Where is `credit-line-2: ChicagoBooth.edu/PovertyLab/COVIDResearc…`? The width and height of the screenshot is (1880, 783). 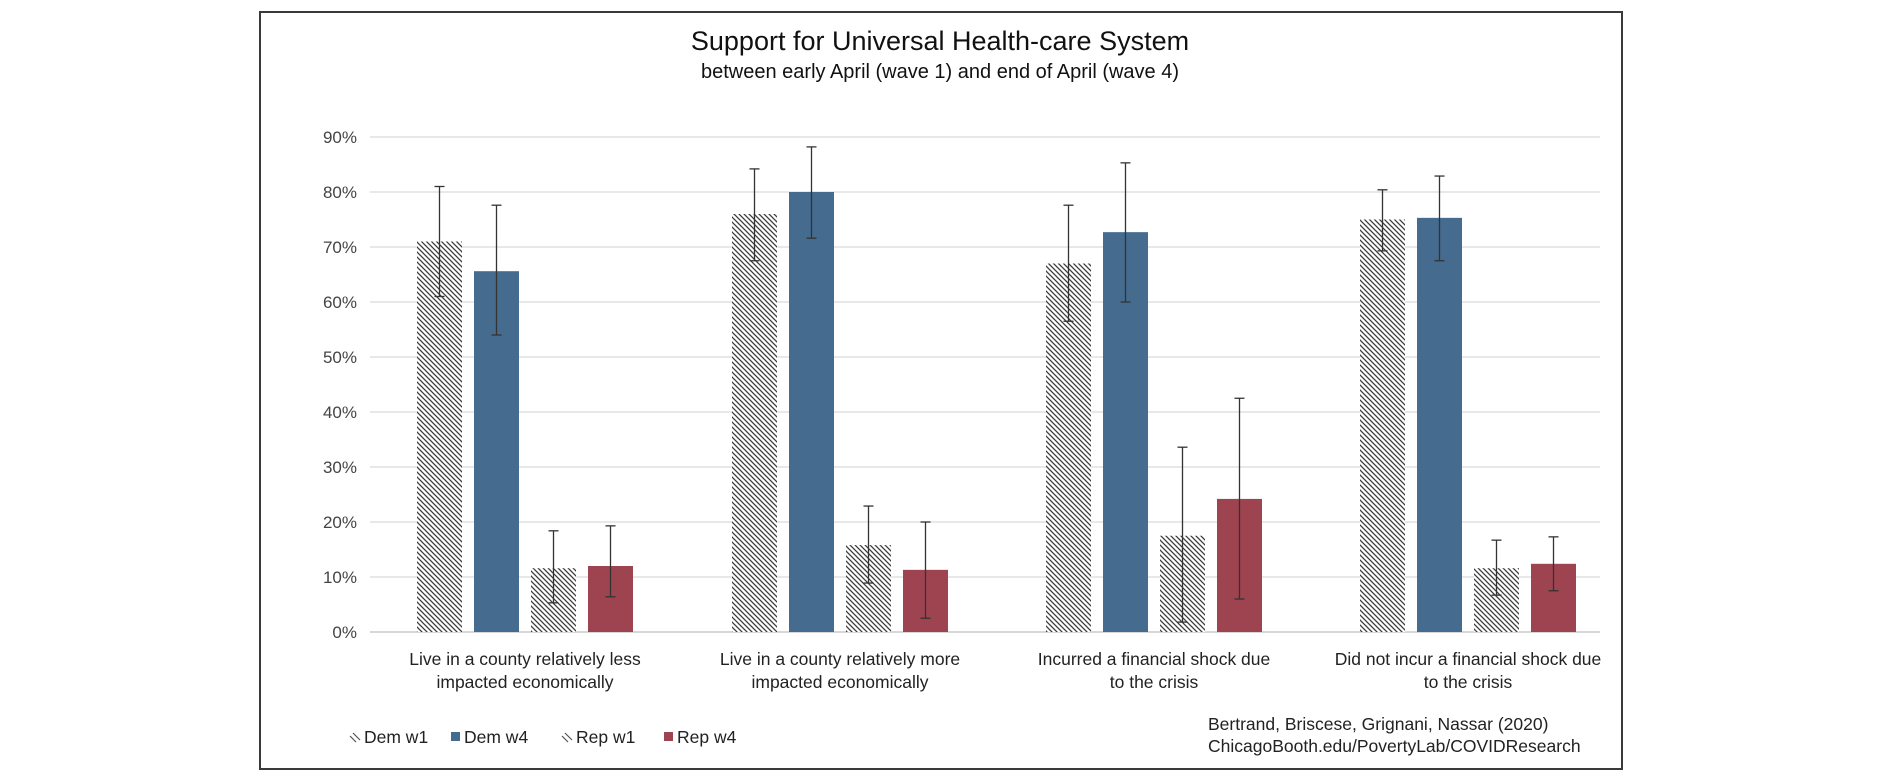 credit-line-2: ChicagoBooth.edu/PovertyLab/COVIDResearc… is located at coordinates (1394, 746).